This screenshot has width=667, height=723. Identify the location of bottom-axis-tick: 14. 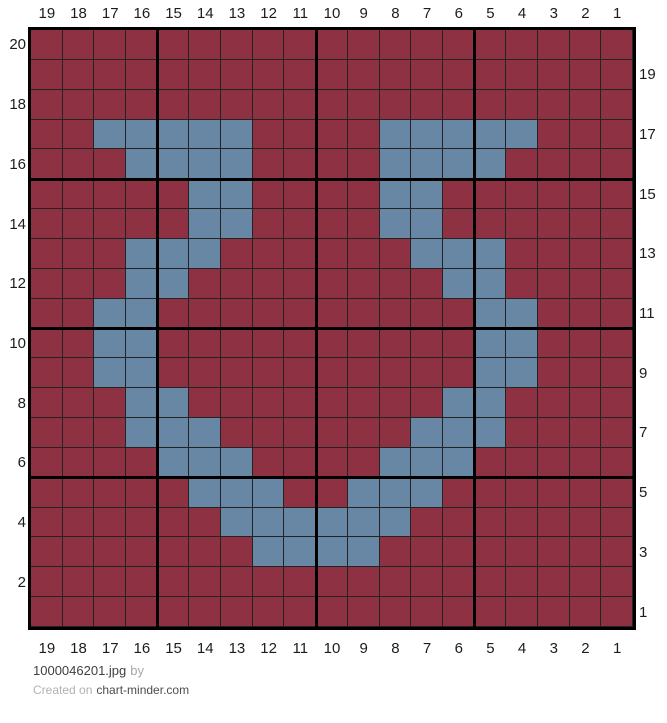
(205, 648).